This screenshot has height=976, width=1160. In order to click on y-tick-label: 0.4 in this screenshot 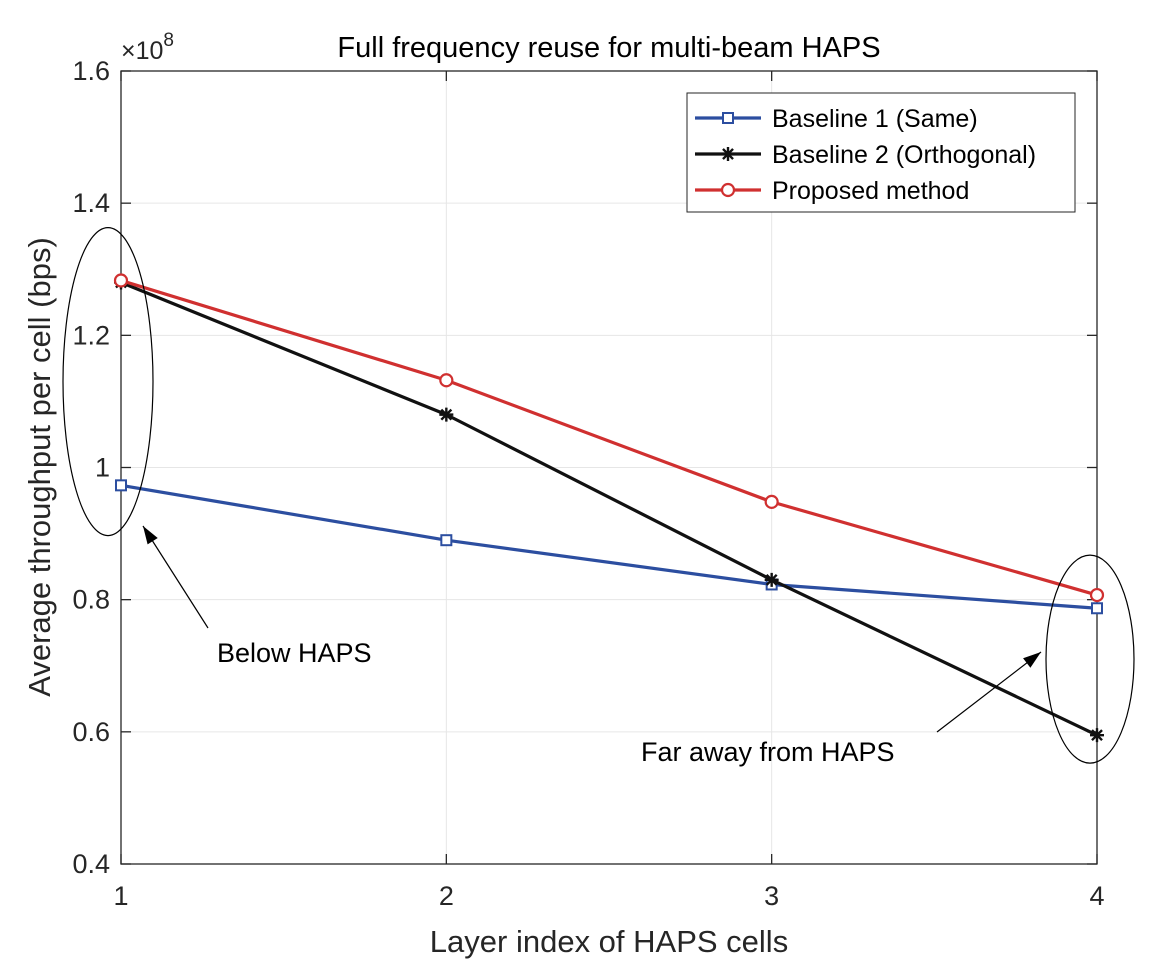, I will do `click(91, 864)`.